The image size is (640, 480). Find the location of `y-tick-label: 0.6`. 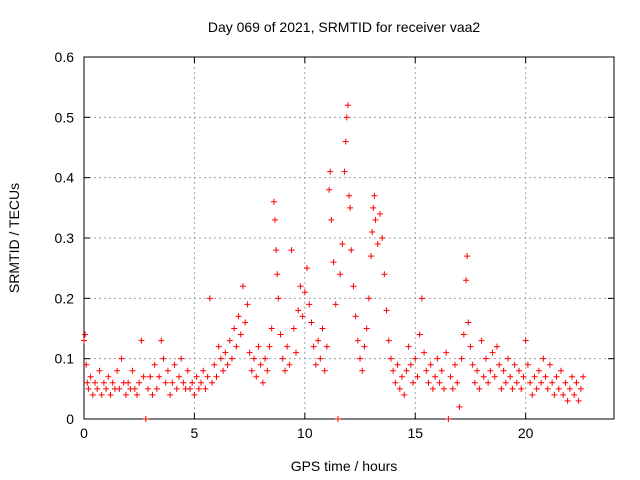

y-tick-label: 0.6 is located at coordinates (65, 57).